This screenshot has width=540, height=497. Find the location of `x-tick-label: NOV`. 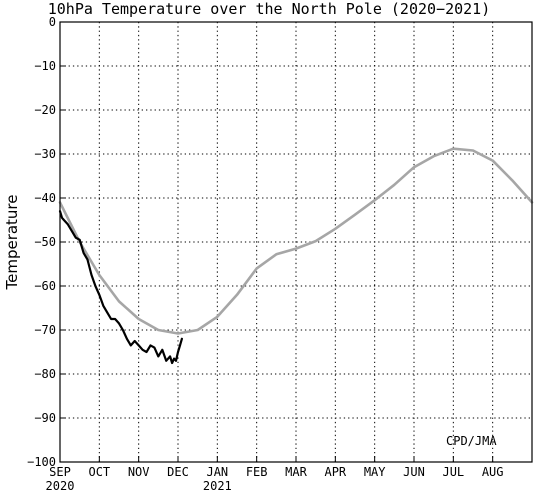

x-tick-label: NOV is located at coordinates (139, 472).